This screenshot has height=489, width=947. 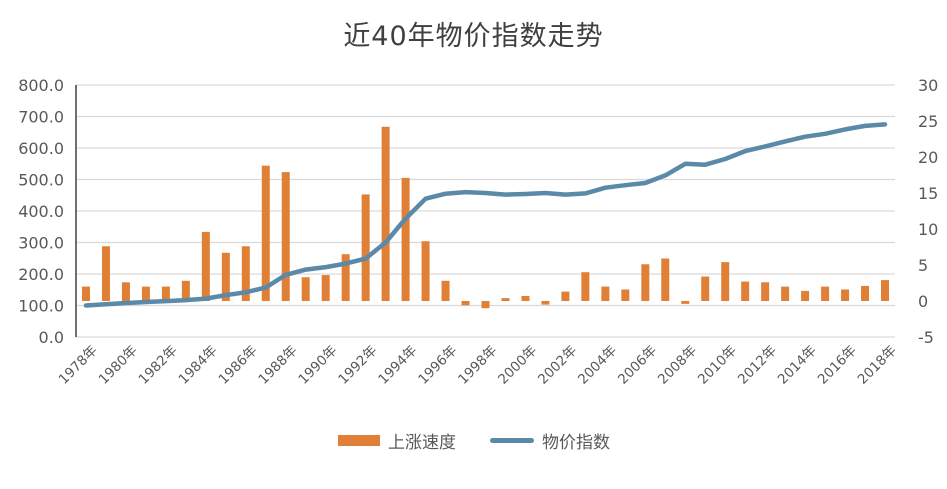 I want to click on x-axis-tick: 1996年, so click(x=437, y=365).